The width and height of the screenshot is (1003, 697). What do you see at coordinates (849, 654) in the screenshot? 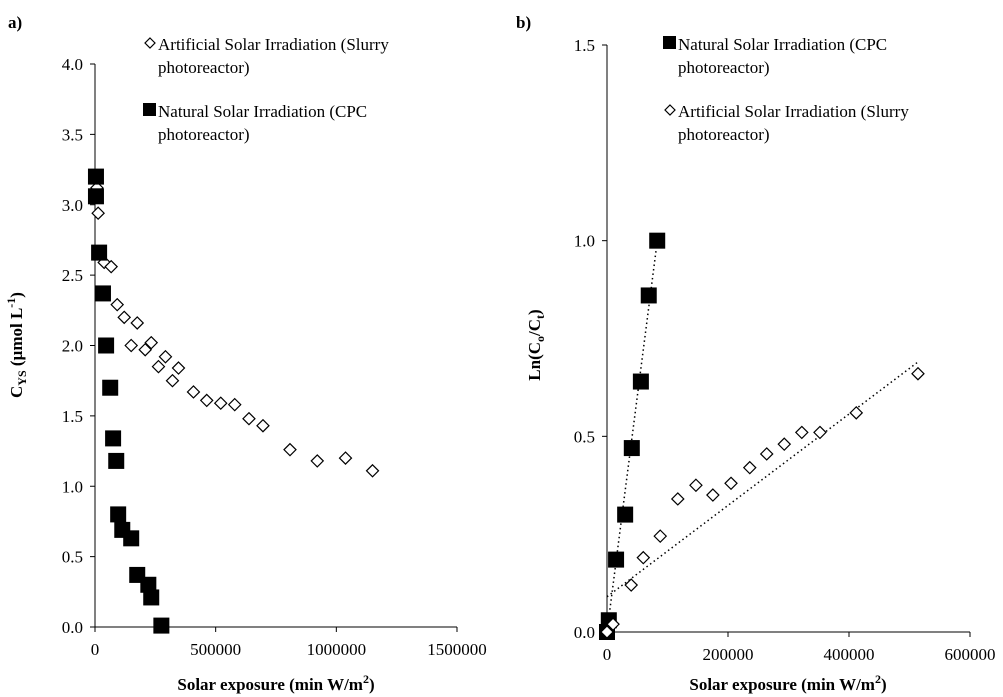
I see `x-tick-label: 400000` at bounding box center [849, 654].